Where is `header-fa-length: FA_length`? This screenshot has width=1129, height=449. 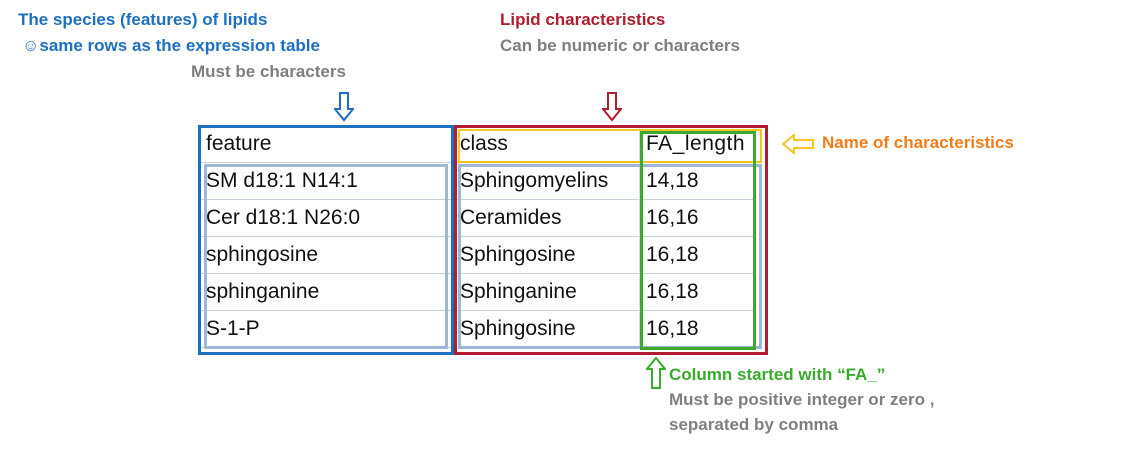
header-fa-length: FA_length is located at coordinates (698, 144).